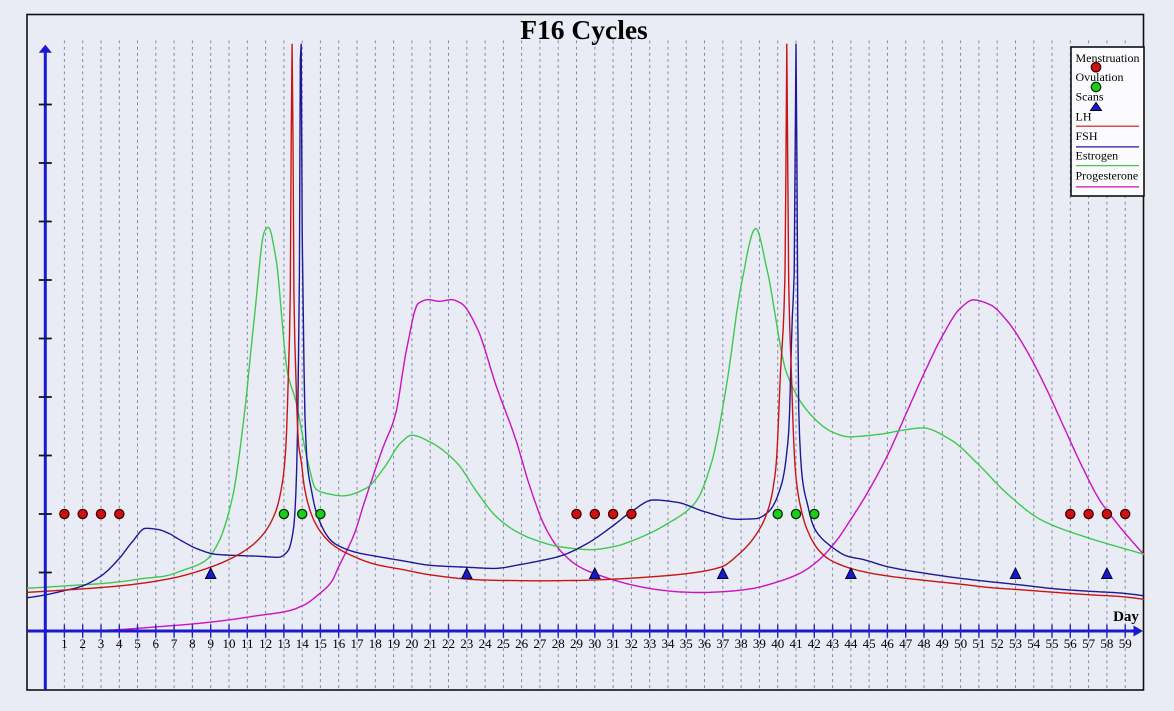  What do you see at coordinates (503, 643) in the screenshot?
I see `svg-text: 25` at bounding box center [503, 643].